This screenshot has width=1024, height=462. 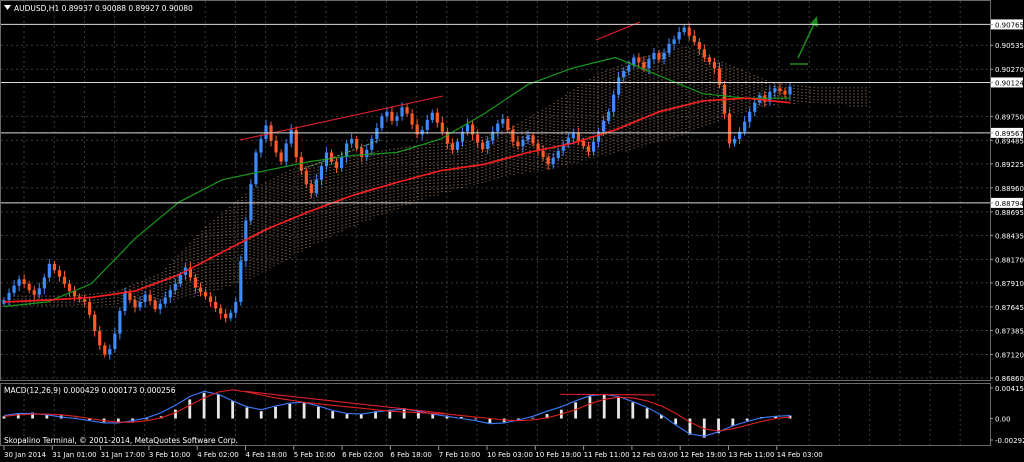 What do you see at coordinates (1009, 441) in the screenshot?
I see `macd-tick-label: -0.00292` at bounding box center [1009, 441].